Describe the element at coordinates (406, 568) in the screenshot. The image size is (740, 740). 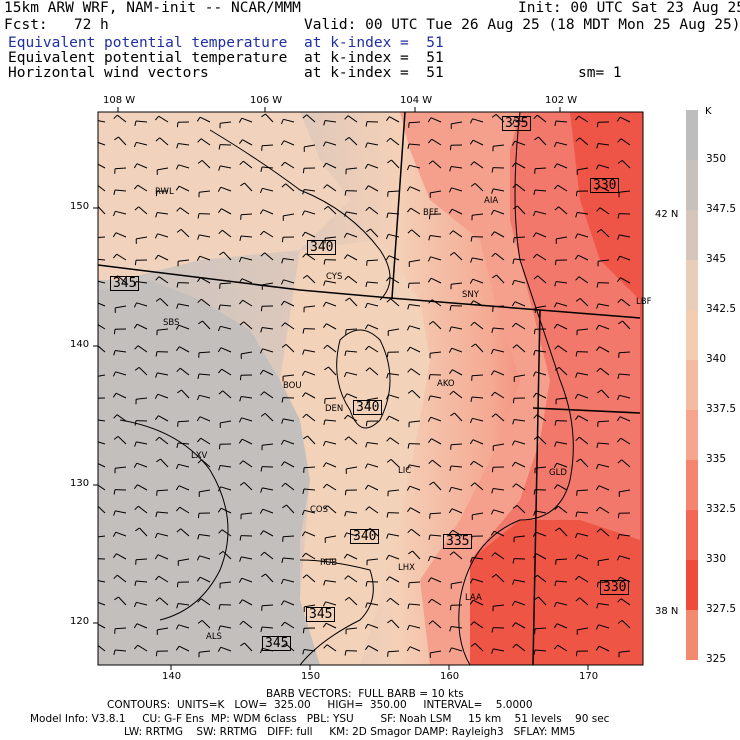
I see `city-label: LHX` at that location.